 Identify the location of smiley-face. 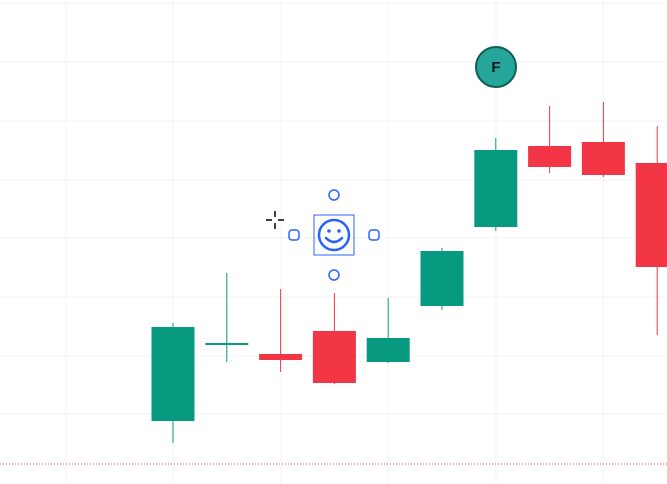
(334, 235).